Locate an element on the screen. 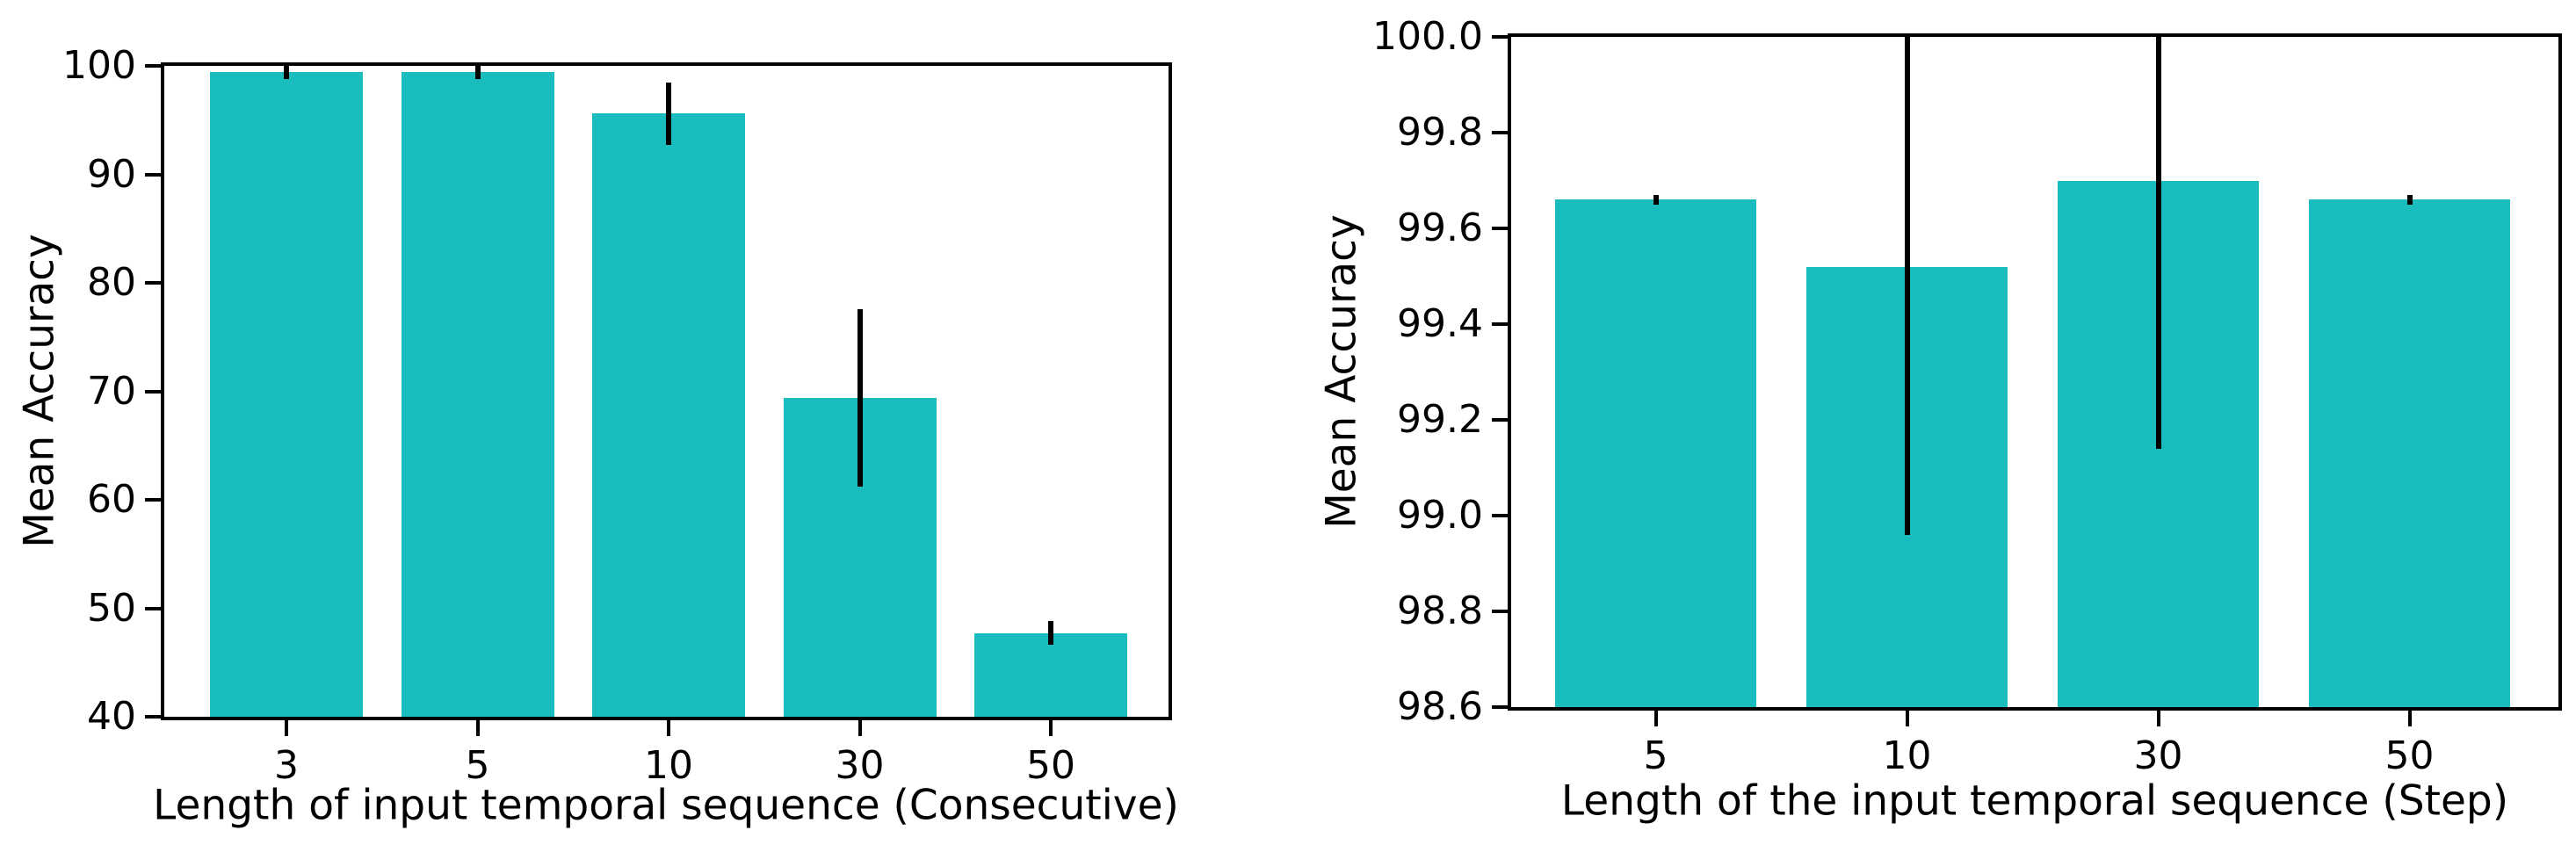 Image resolution: width=2576 pixels, height=845 pixels. y-tick-label: 99.4 is located at coordinates (1440, 323).